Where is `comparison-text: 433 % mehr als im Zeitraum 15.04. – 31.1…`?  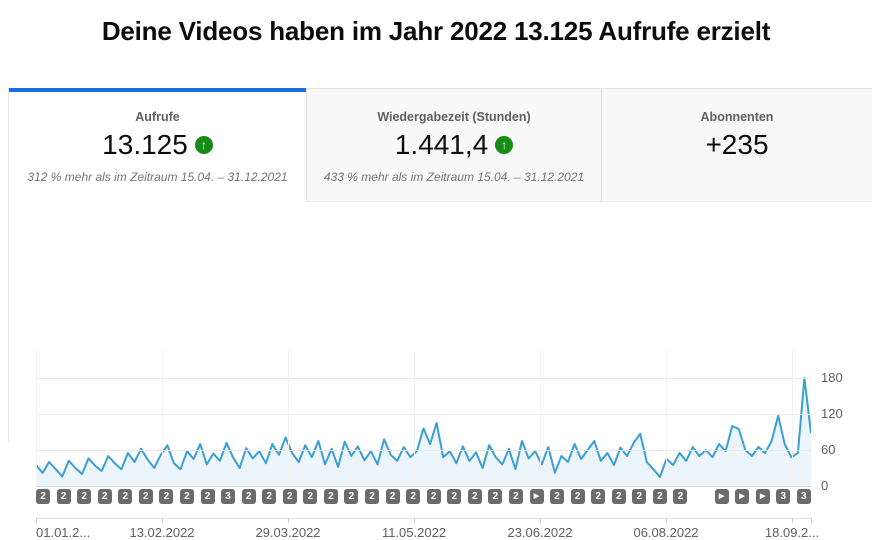
comparison-text: 433 % mehr als im Zeitraum 15.04. – 31.1… is located at coordinates (454, 177).